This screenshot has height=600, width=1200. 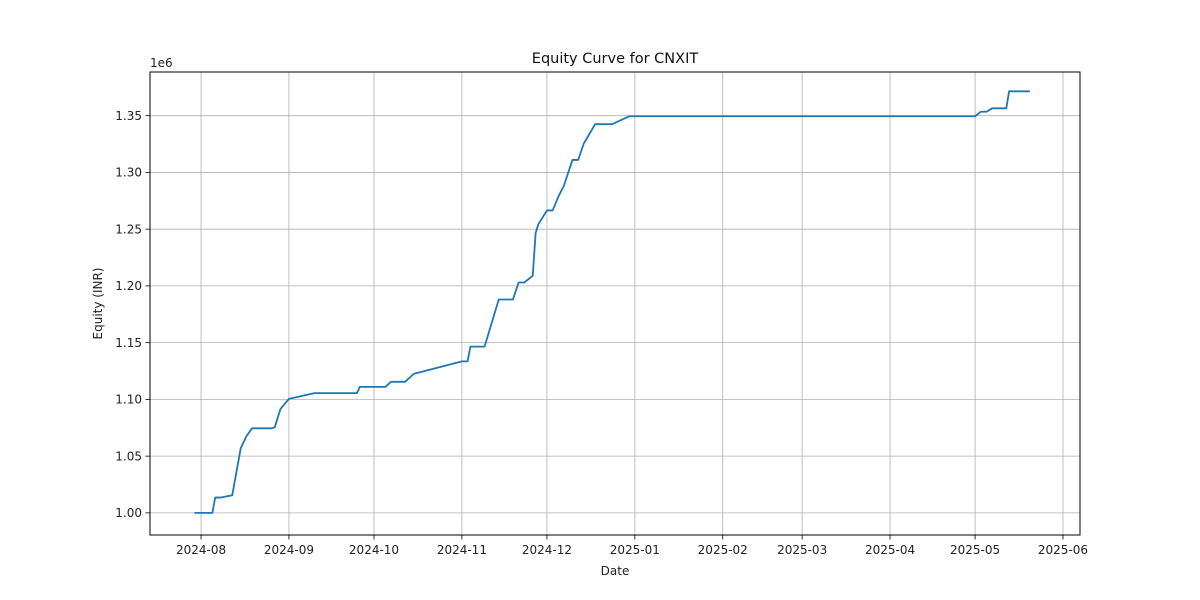 I want to click on y-tick-label: 1.25, so click(x=128, y=229).